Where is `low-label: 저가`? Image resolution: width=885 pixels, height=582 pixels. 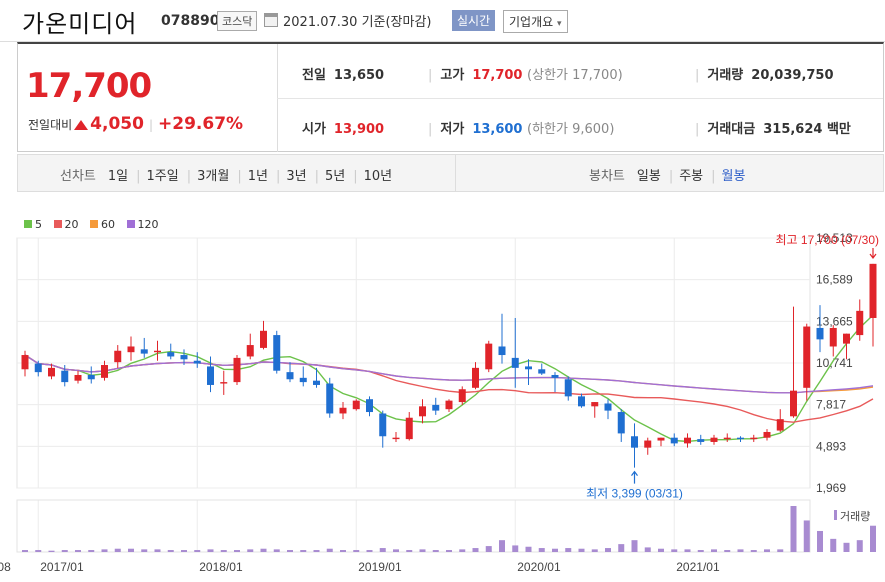 low-label: 저가 is located at coordinates (452, 129).